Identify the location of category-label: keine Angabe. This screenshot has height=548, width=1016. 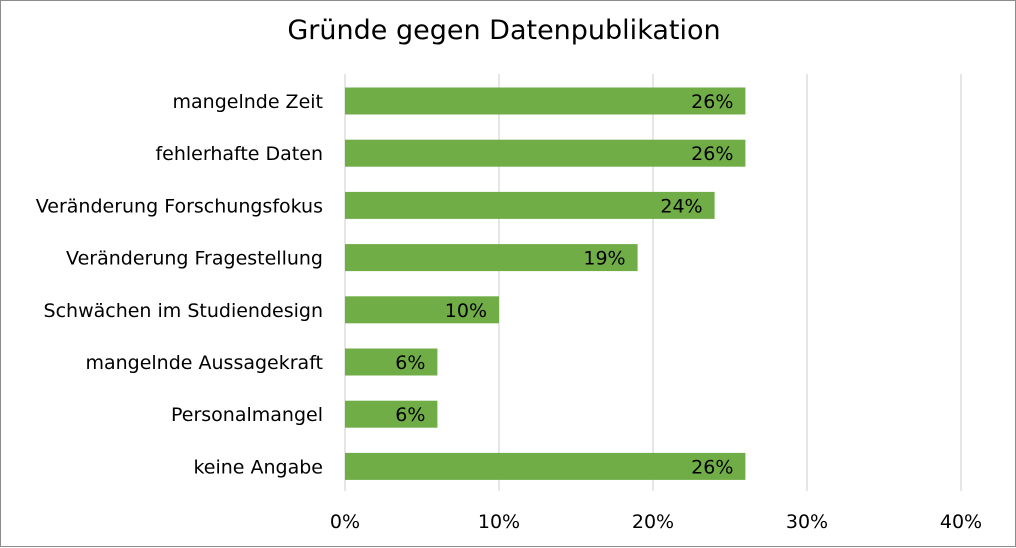
(258, 467).